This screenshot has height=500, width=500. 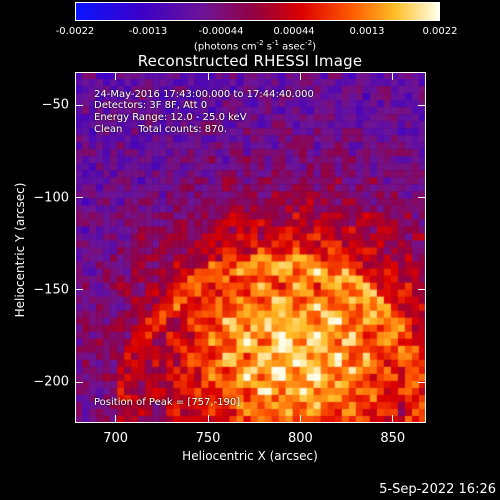 What do you see at coordinates (151, 105) in the screenshot?
I see `annotation-detectors: Detectors: 3F 8F, Att 0` at bounding box center [151, 105].